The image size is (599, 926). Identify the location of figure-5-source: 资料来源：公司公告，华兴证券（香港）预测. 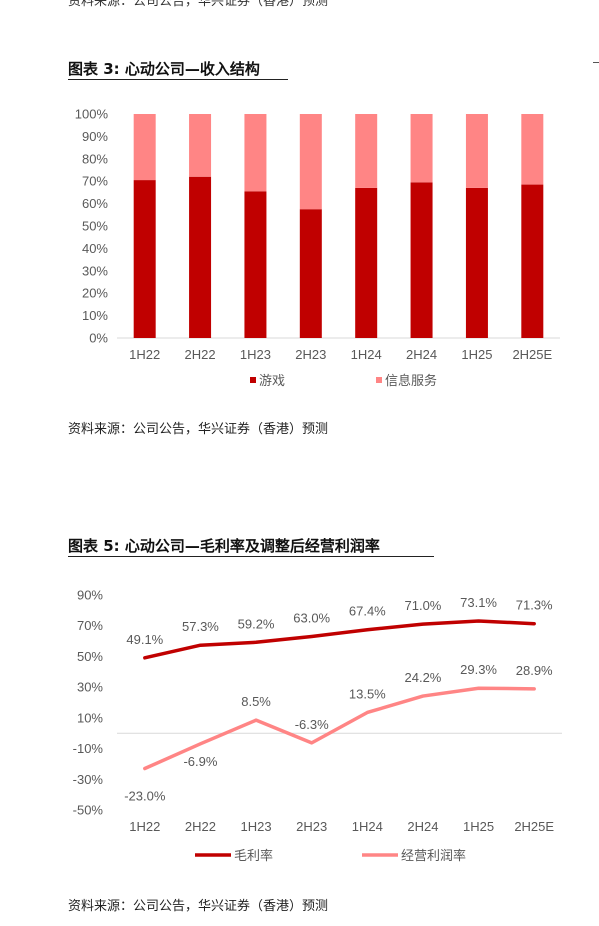
(198, 906).